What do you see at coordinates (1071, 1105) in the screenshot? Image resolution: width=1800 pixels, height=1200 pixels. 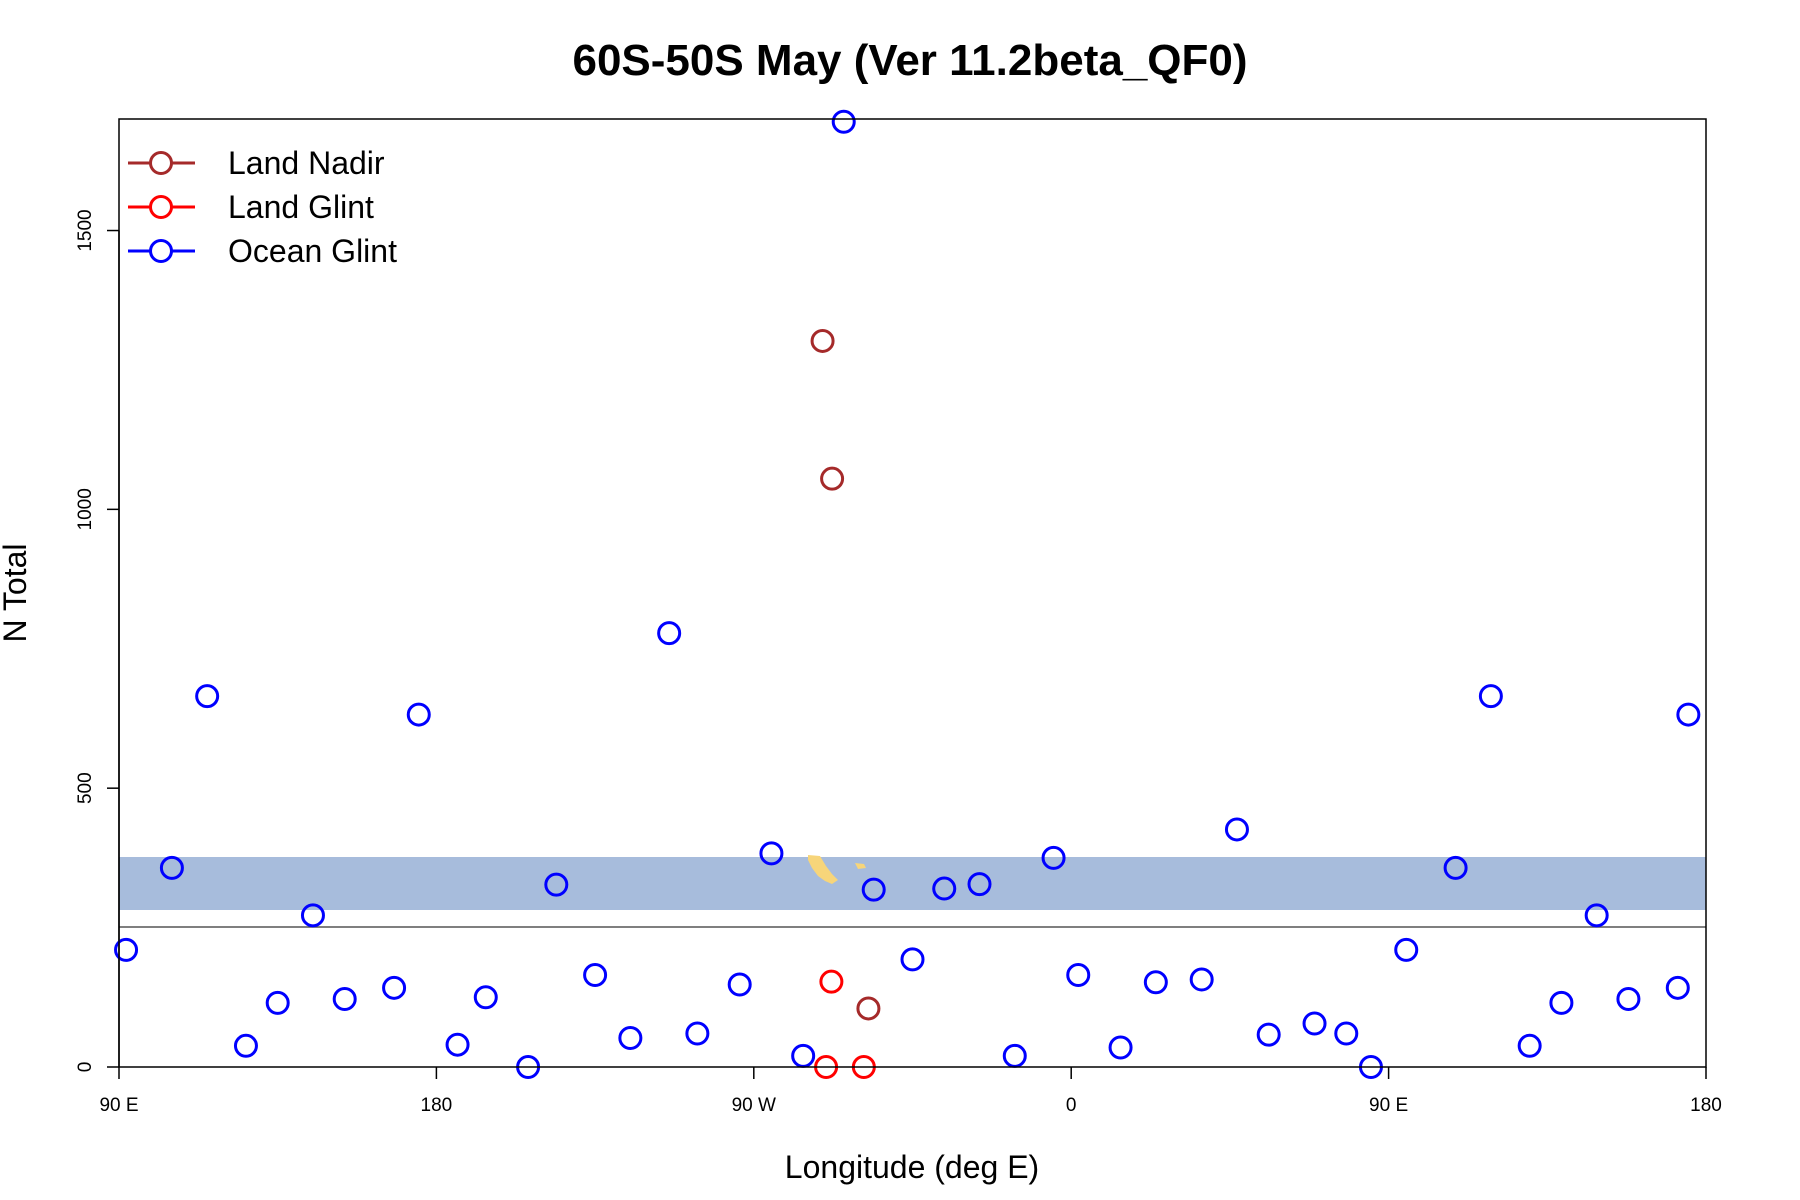 I see `x-tick-label: 0` at bounding box center [1071, 1105].